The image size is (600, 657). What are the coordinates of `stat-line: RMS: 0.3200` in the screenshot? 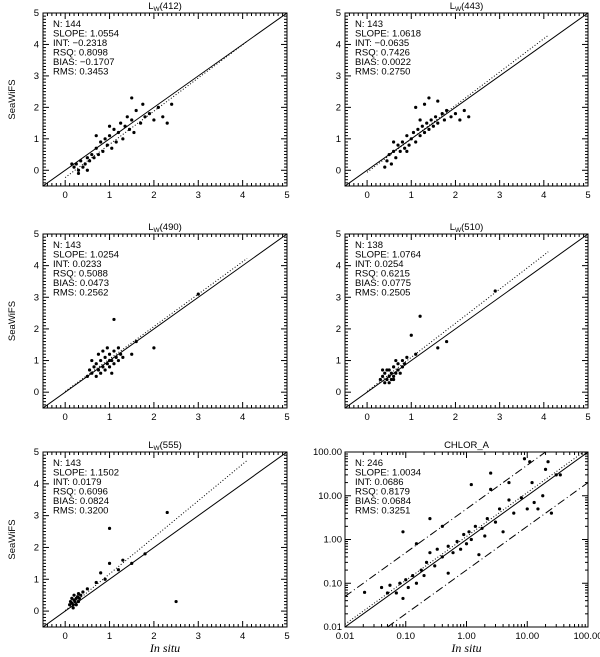 It's located at (80, 511).